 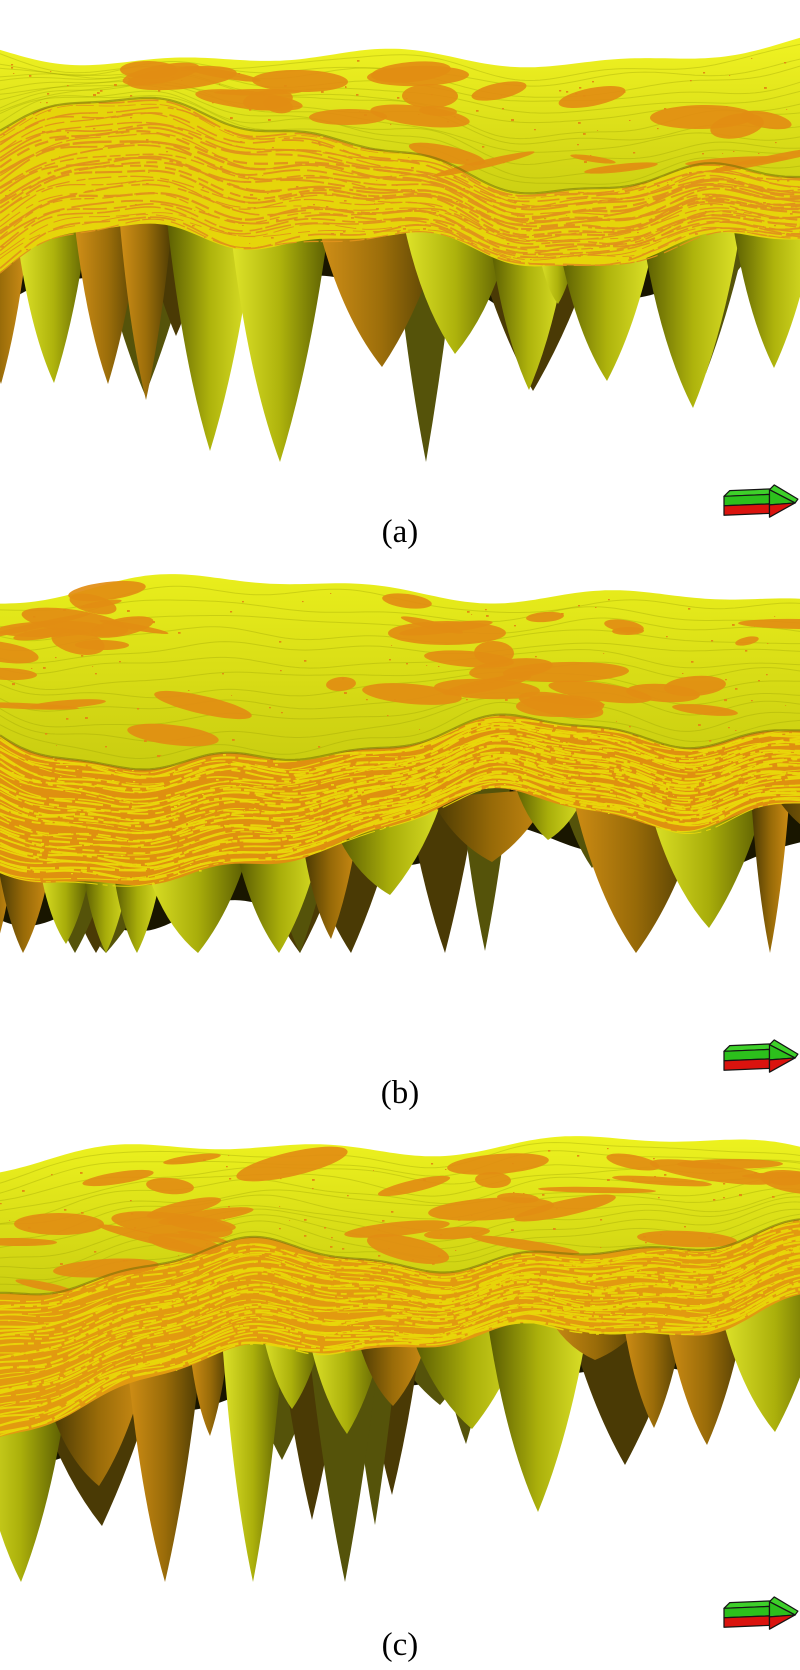 I want to click on subfigure-caption: (a), so click(x=400, y=532).